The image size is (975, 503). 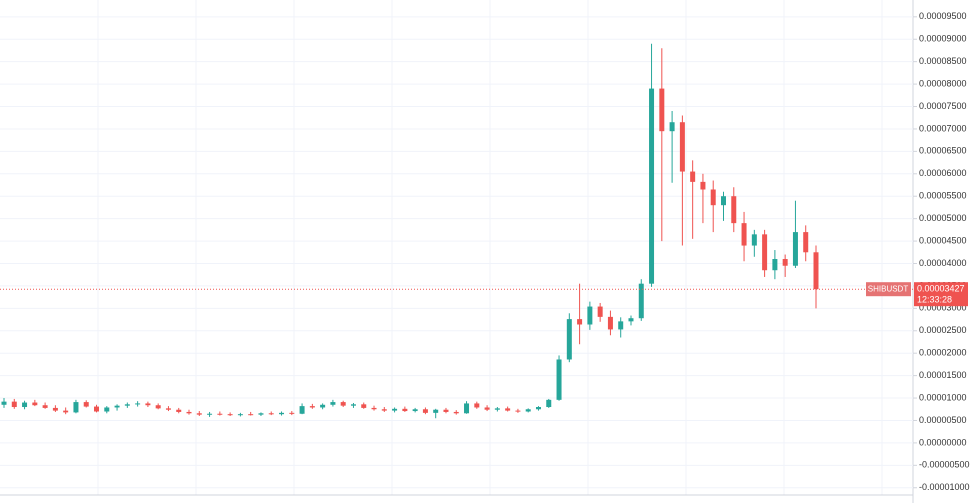 What do you see at coordinates (943, 106) in the screenshot?
I see `y-tick-label: 0.00007500` at bounding box center [943, 106].